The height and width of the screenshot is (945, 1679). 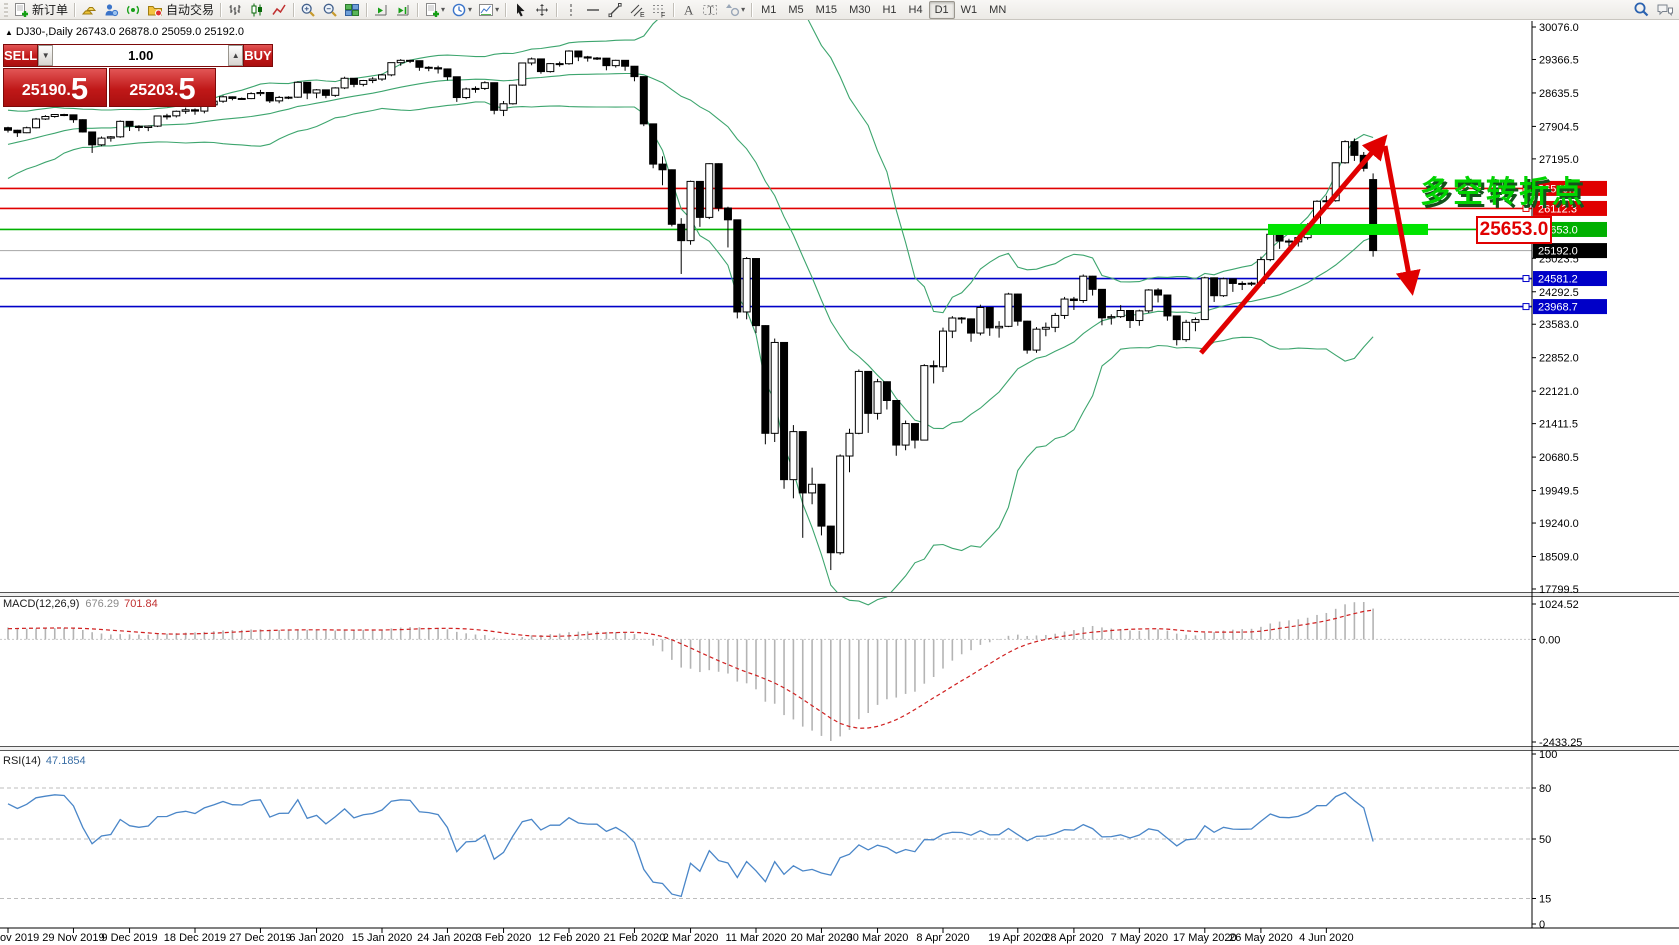 I want to click on auto-scroll-button, so click(x=381, y=10).